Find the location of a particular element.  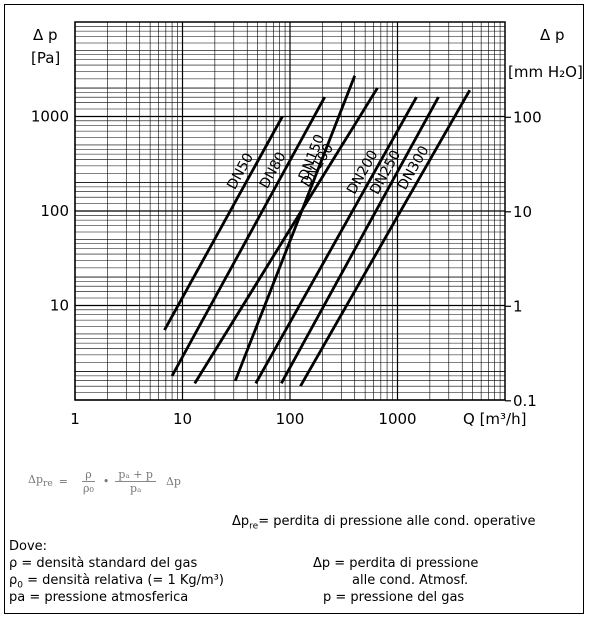

left-tick-label: 1000 is located at coordinates (50, 117).